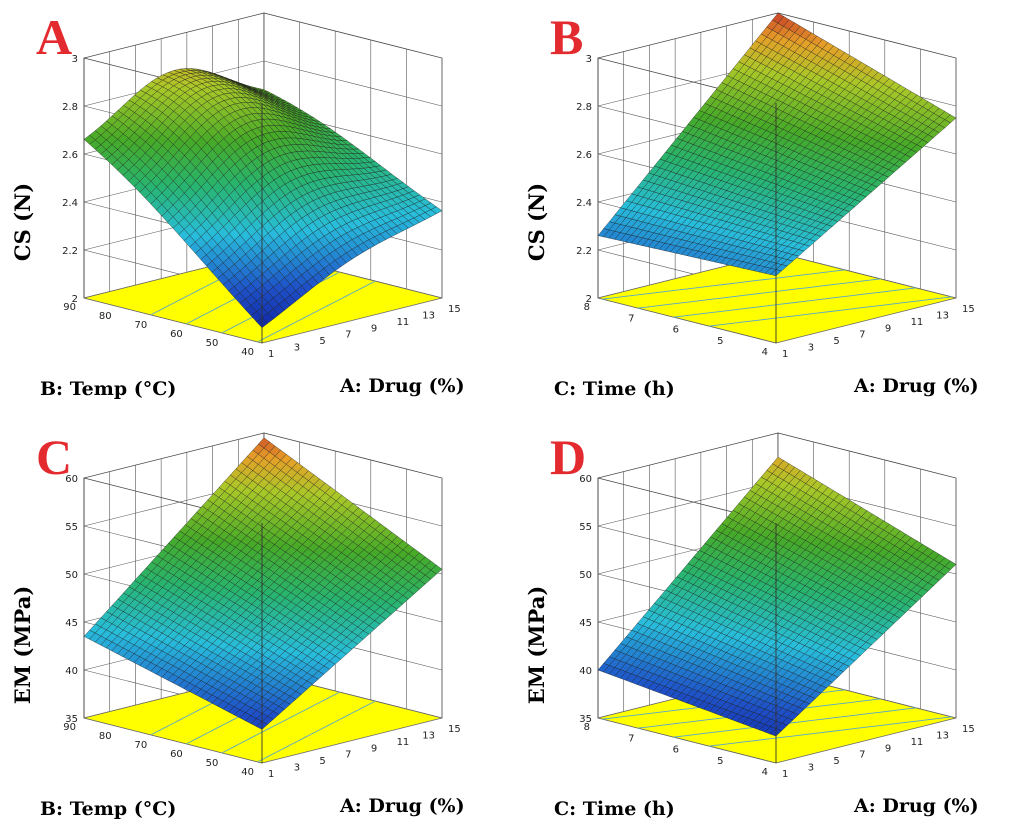 This screenshot has height=839, width=1027. What do you see at coordinates (247, 772) in the screenshot?
I see `y-tick-label: 40` at bounding box center [247, 772].